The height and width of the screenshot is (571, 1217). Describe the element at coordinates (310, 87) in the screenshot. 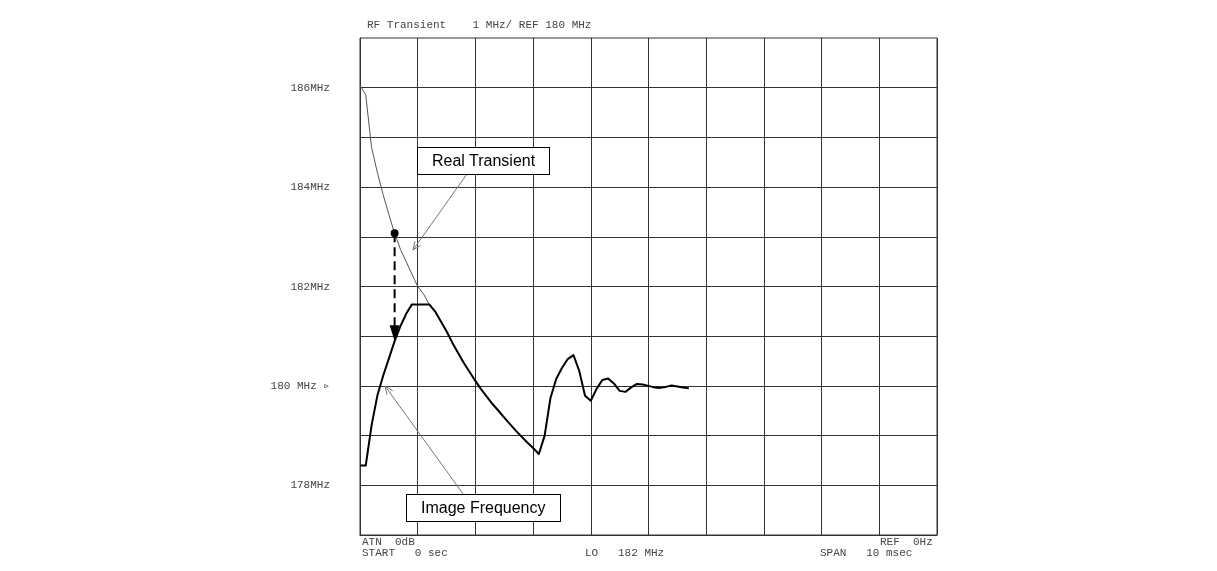

I see `y-tick-label: 186MHz` at that location.